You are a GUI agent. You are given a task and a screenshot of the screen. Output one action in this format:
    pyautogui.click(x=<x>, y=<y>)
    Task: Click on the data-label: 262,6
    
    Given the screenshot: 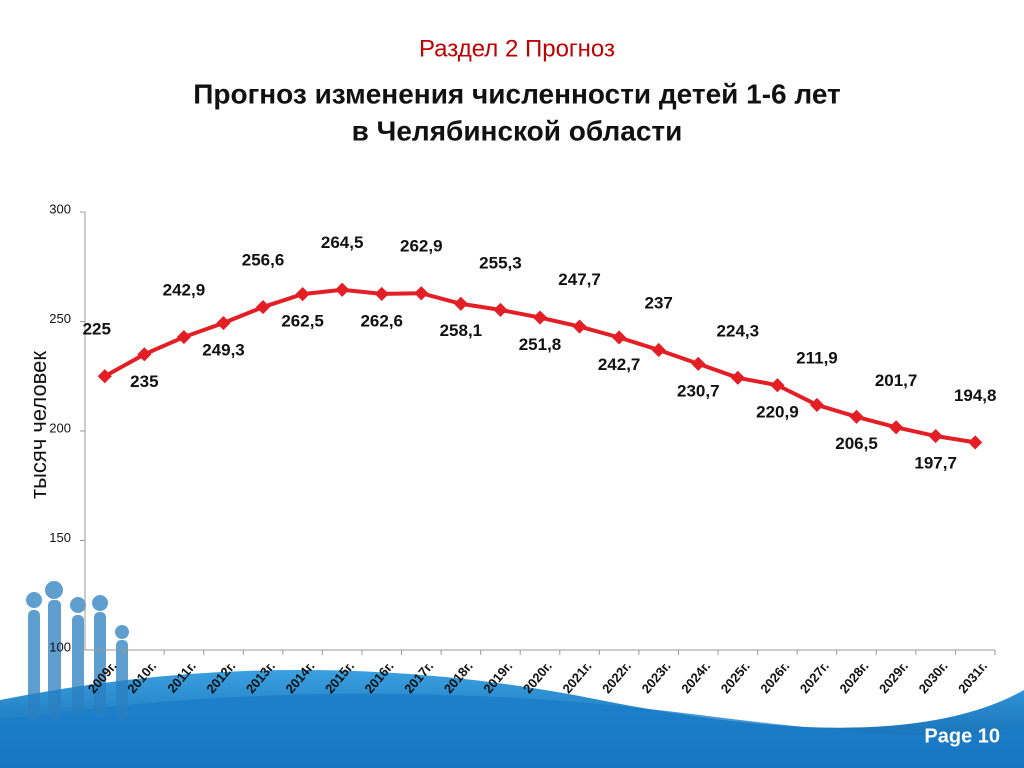 What is the action you would take?
    pyautogui.click(x=381, y=320)
    